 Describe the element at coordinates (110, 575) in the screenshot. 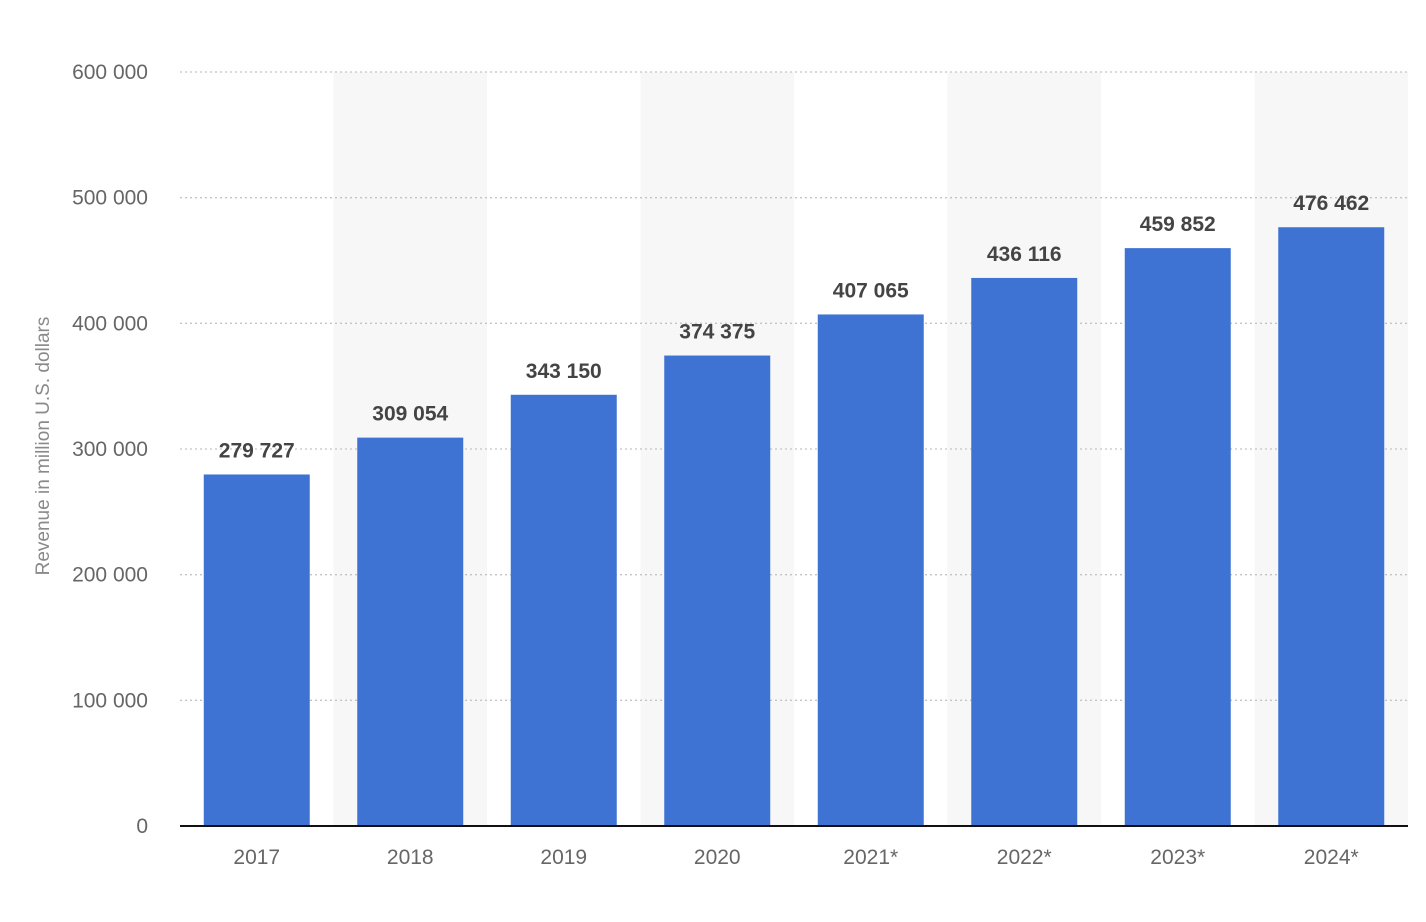

I see `y-tick-label: 200 000` at that location.